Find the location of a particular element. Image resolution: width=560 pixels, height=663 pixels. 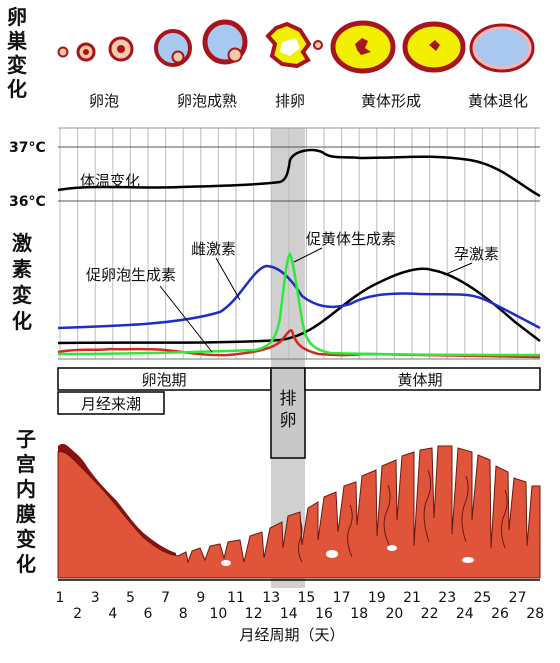

x-tick-label: 1 is located at coordinates (60, 598).